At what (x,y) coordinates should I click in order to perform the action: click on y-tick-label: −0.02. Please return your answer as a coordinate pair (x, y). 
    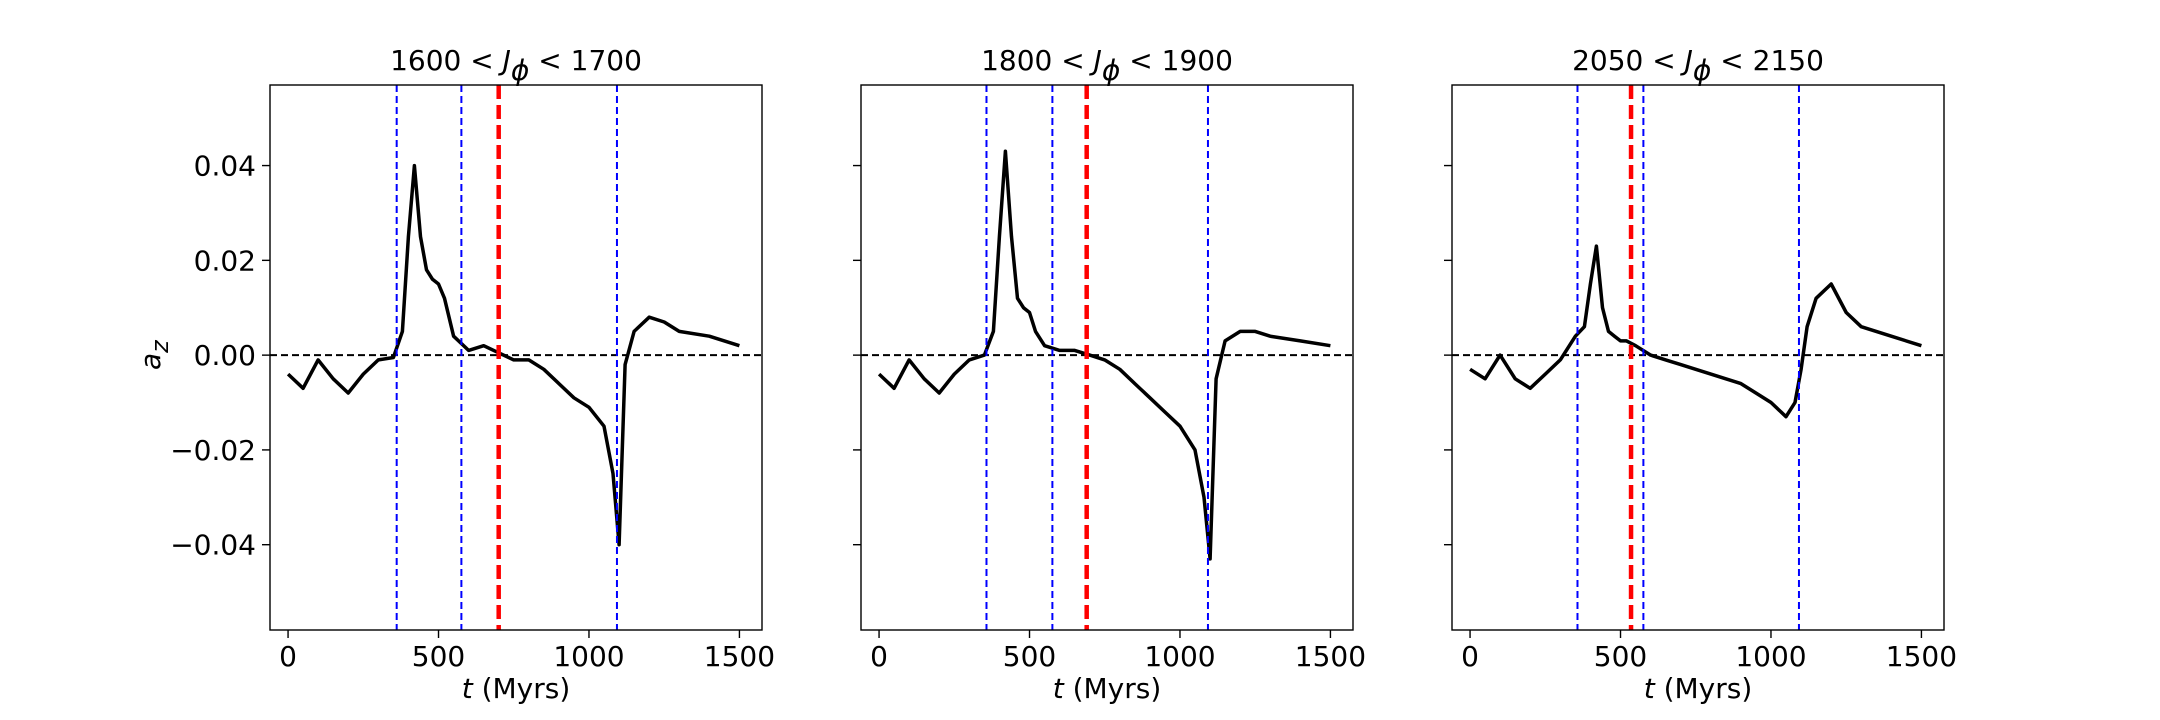
    Looking at the image, I should click on (213, 450).